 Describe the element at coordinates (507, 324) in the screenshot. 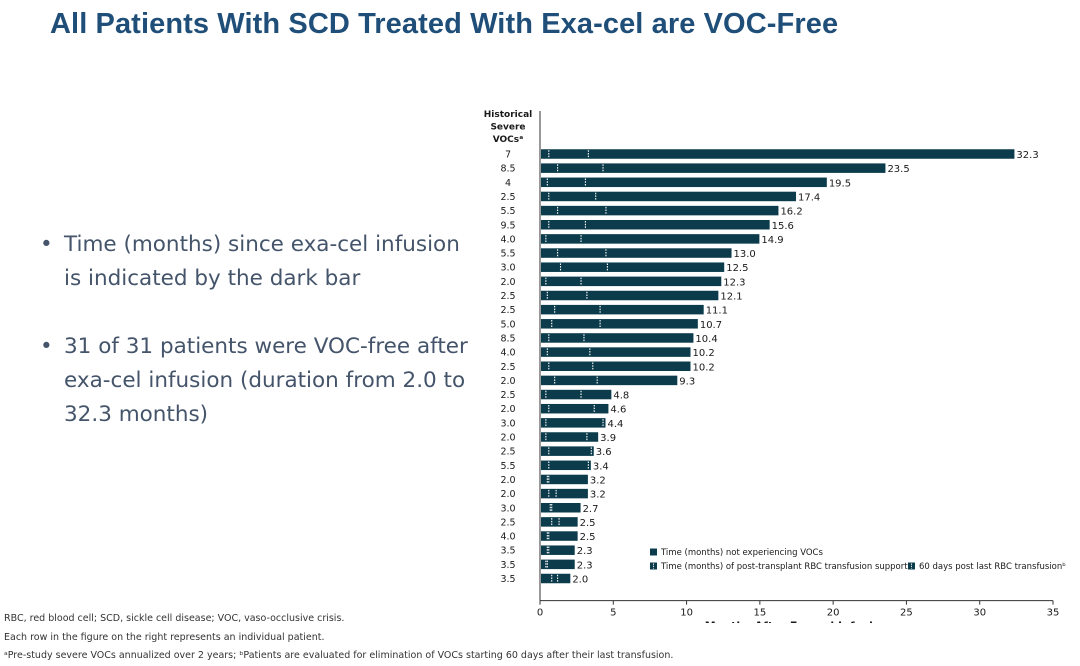

I see `historical-voc-label: 5.0` at that location.